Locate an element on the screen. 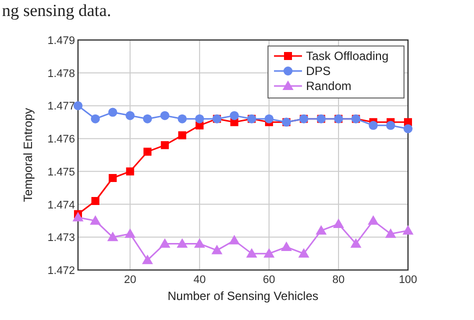 This screenshot has height=320, width=474. y-tick-label: 1.474 is located at coordinates (61, 205).